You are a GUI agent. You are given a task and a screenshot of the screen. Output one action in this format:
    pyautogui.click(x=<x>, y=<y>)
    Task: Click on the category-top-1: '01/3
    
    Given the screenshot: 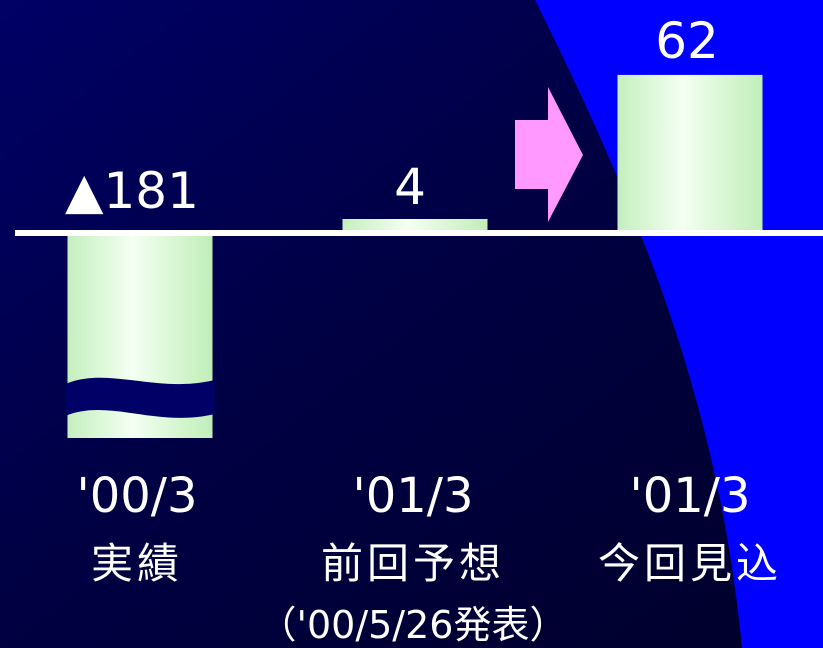 What is the action you would take?
    pyautogui.click(x=413, y=496)
    